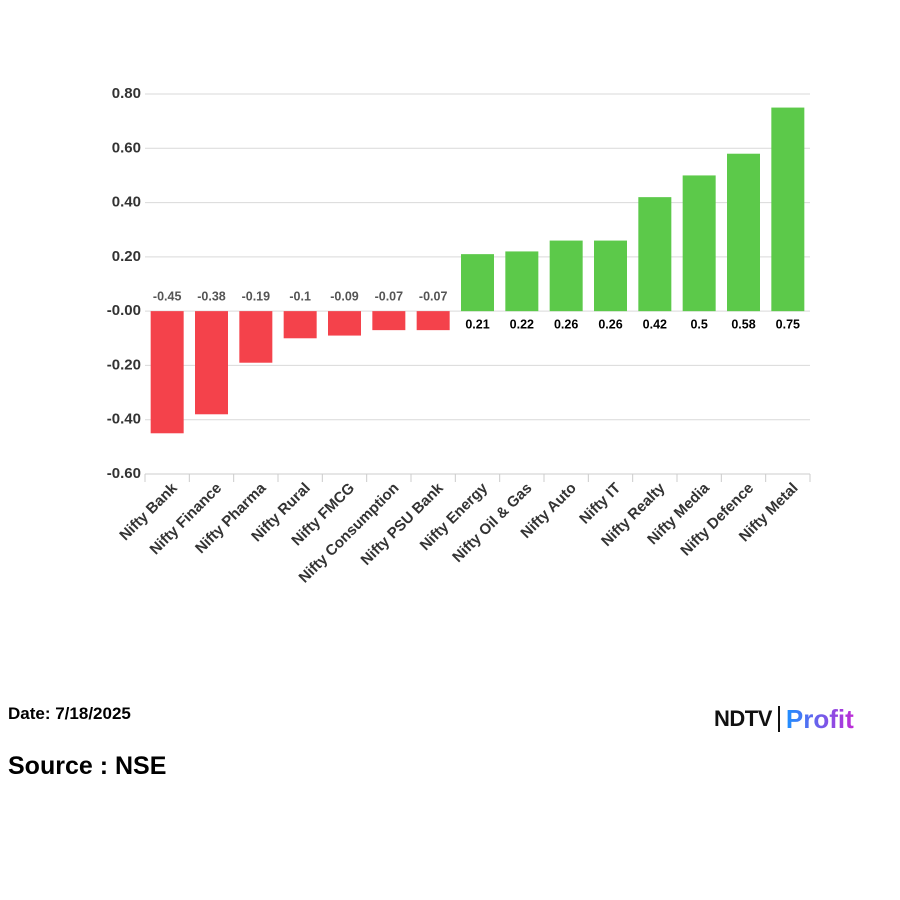  Describe the element at coordinates (522, 324) in the screenshot. I see `value-label: 0.22` at that location.